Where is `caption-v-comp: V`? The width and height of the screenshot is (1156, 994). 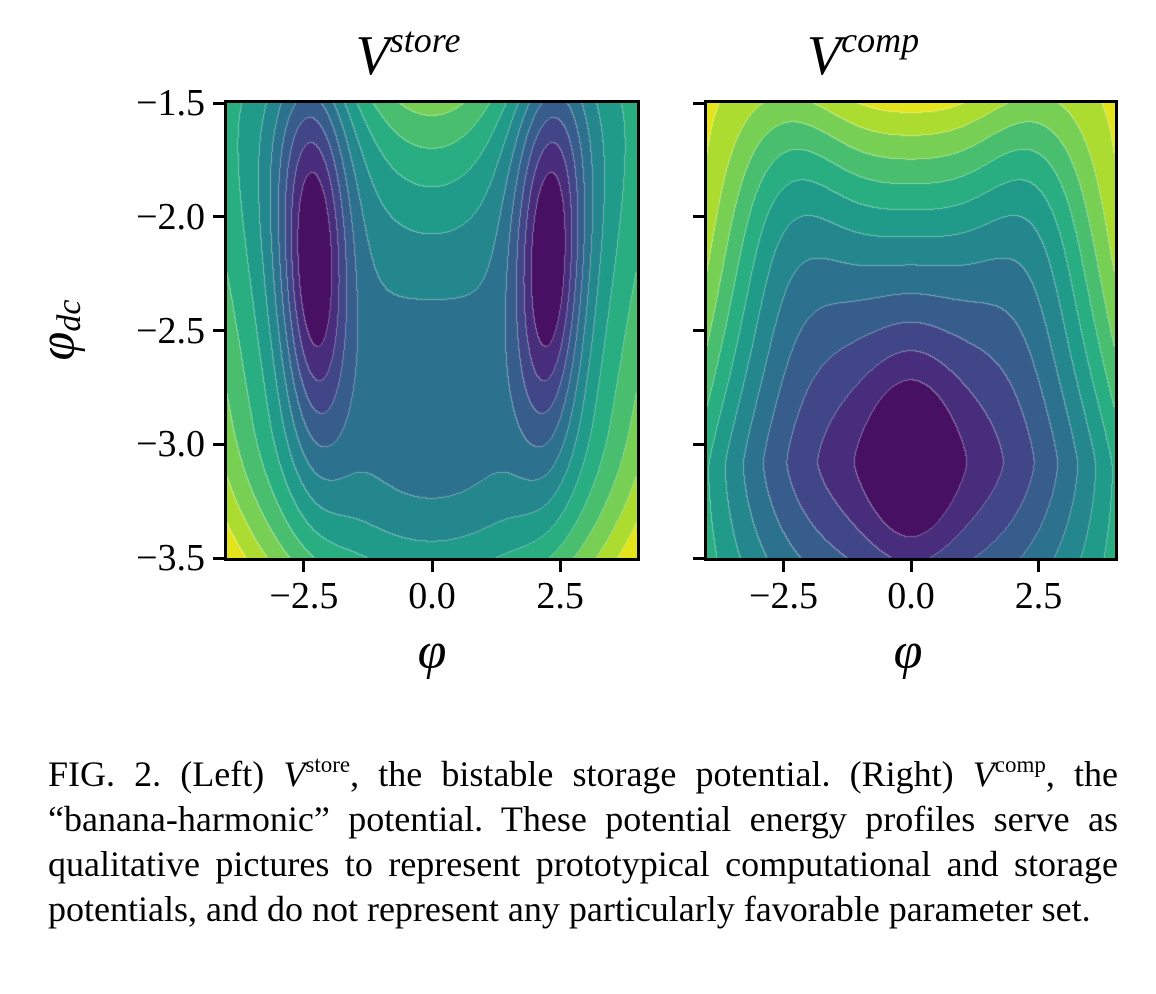
caption-v-comp: V is located at coordinates (983, 774).